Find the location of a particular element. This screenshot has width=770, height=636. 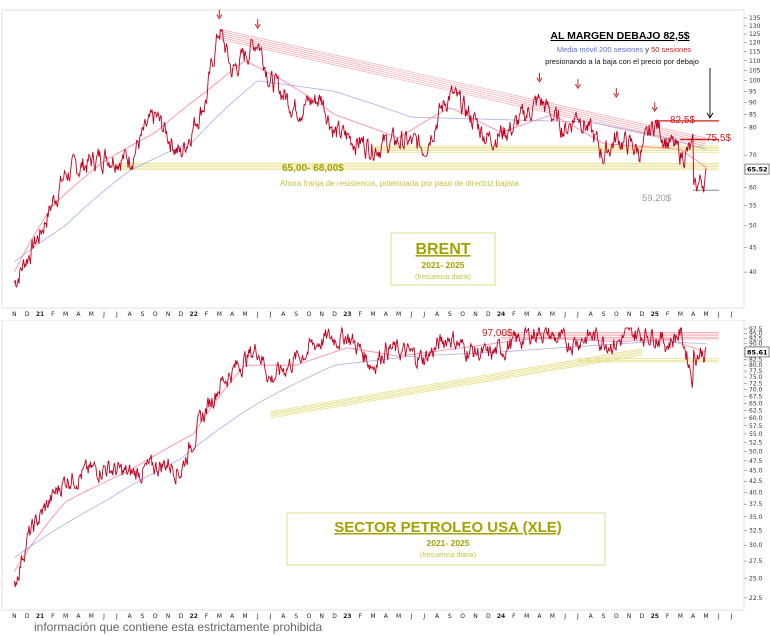

brent-low-label: 59,20$ is located at coordinates (657, 198).